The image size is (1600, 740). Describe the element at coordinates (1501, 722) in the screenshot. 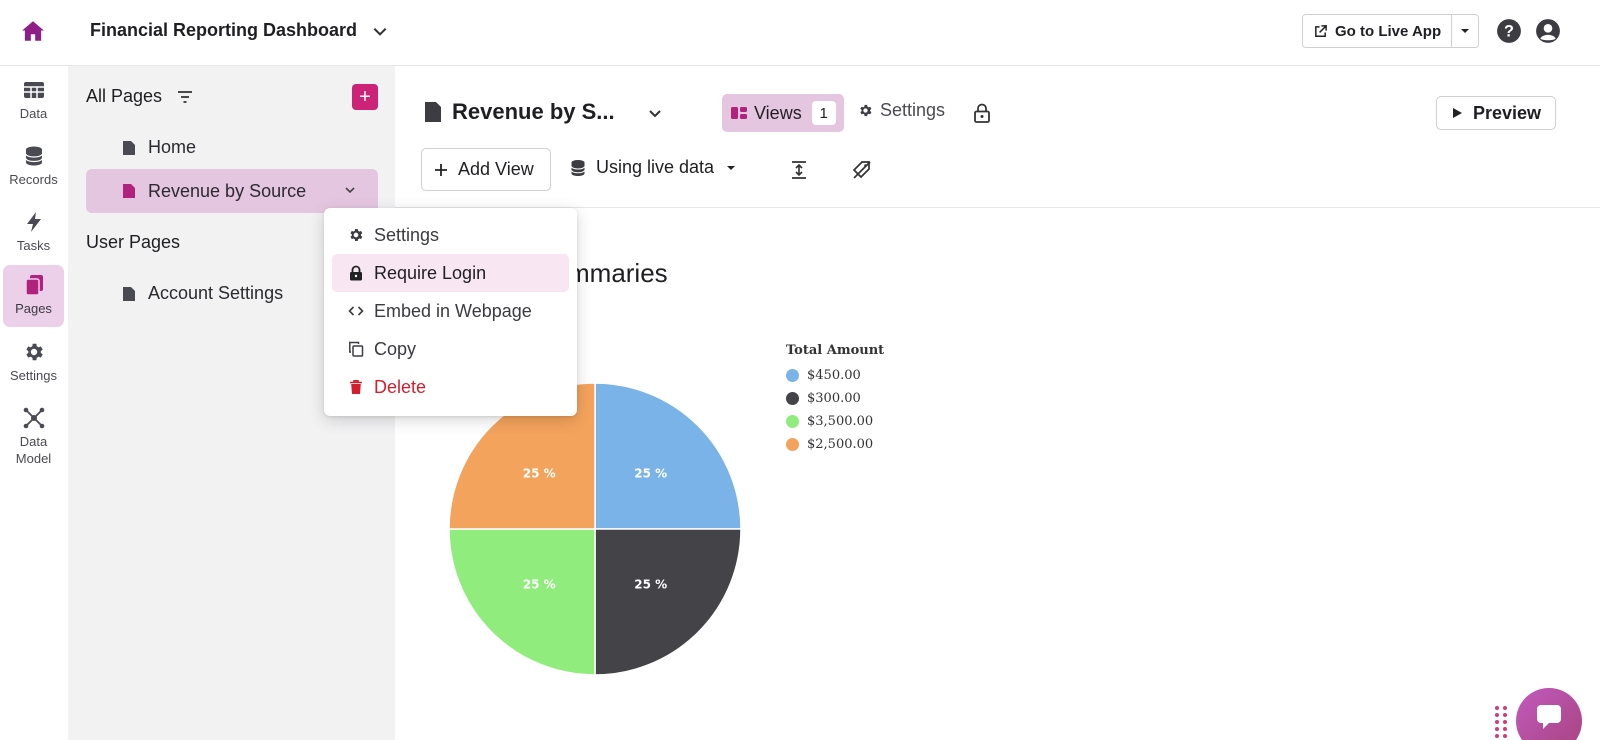

I see `drag-handle-icon` at that location.